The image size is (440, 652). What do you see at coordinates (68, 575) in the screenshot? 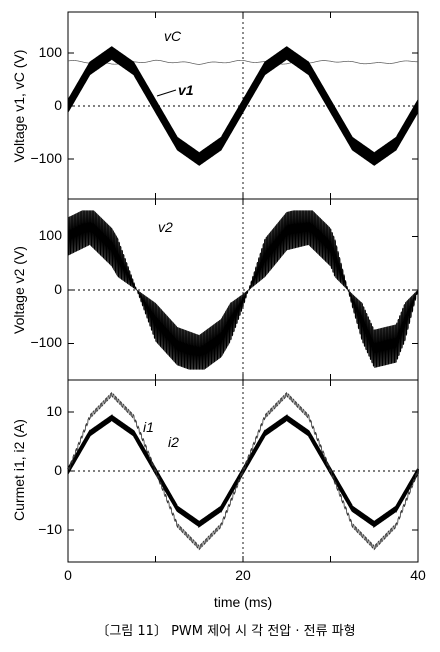
I see `xtick-0: 0` at bounding box center [68, 575].